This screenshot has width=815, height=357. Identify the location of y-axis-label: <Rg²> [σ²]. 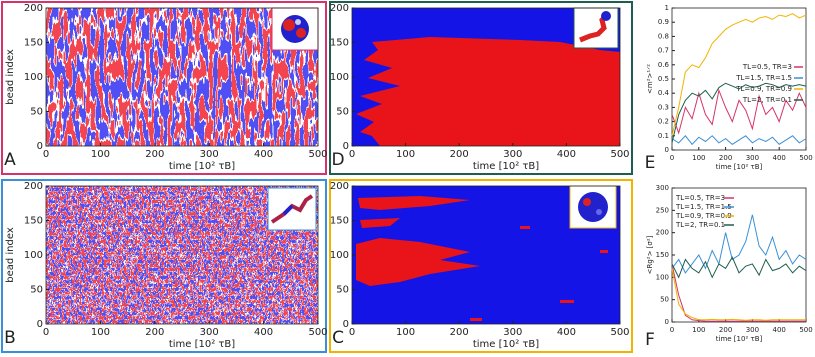
(650, 254).